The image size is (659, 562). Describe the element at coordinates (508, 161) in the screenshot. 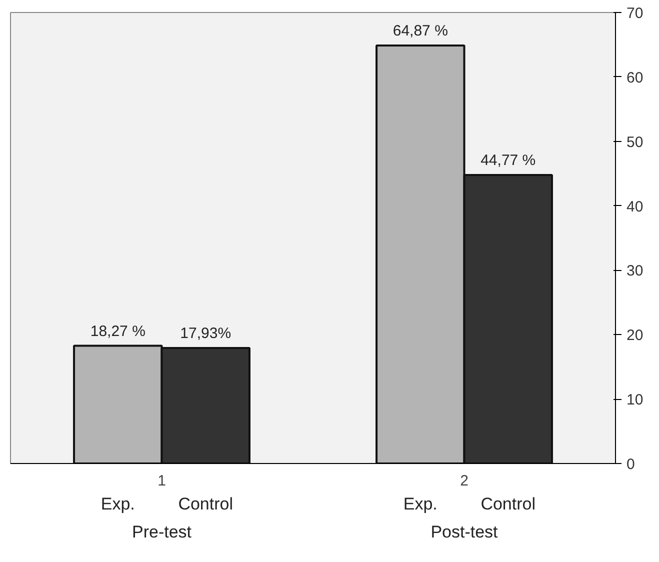

I see `data-label: 44,77 %` at that location.